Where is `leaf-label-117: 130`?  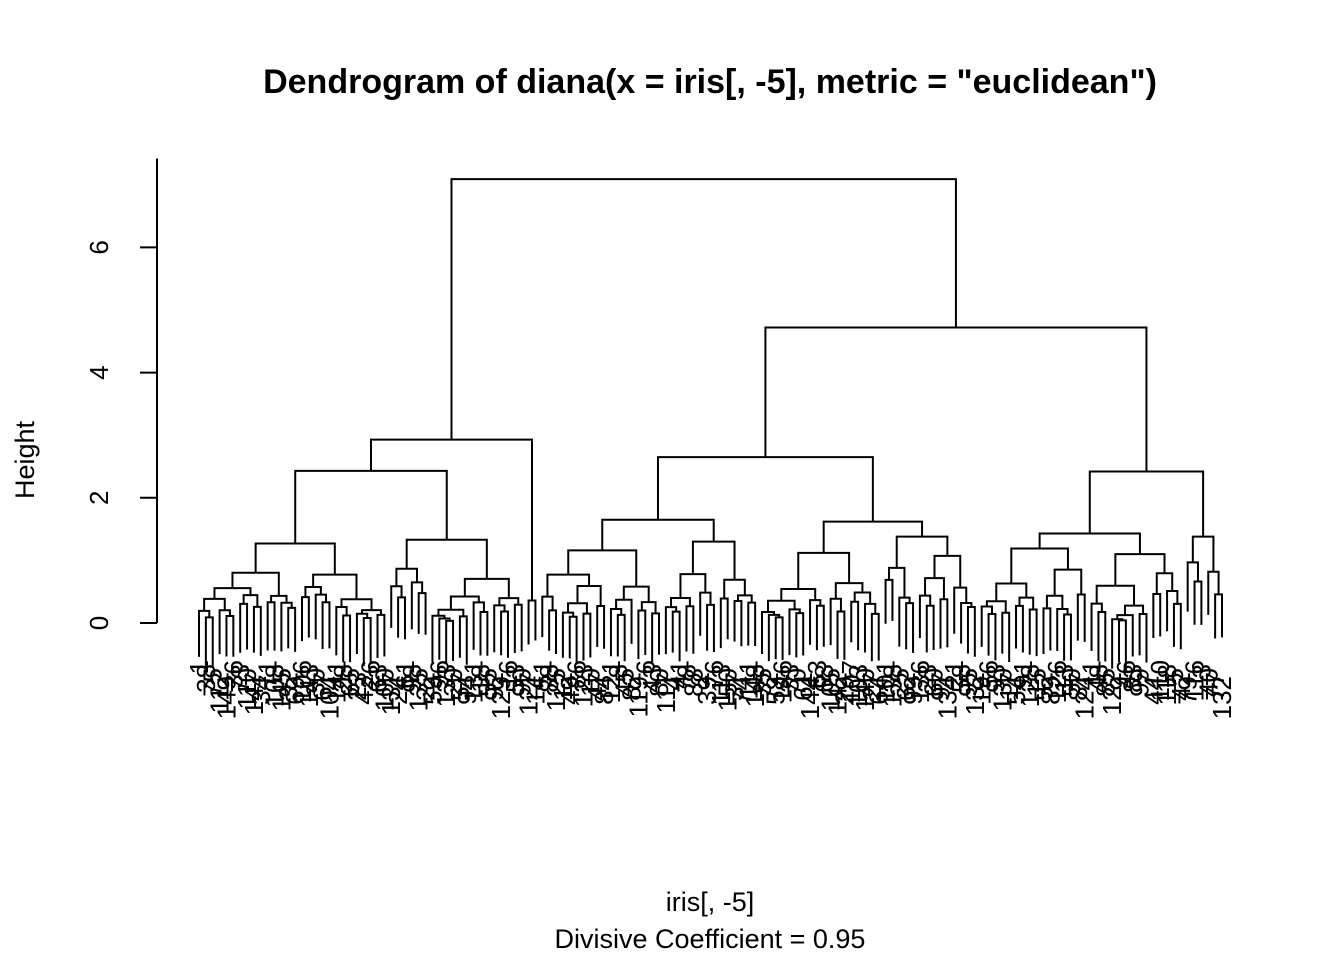
leaf-label-117: 130 is located at coordinates (1002, 689).